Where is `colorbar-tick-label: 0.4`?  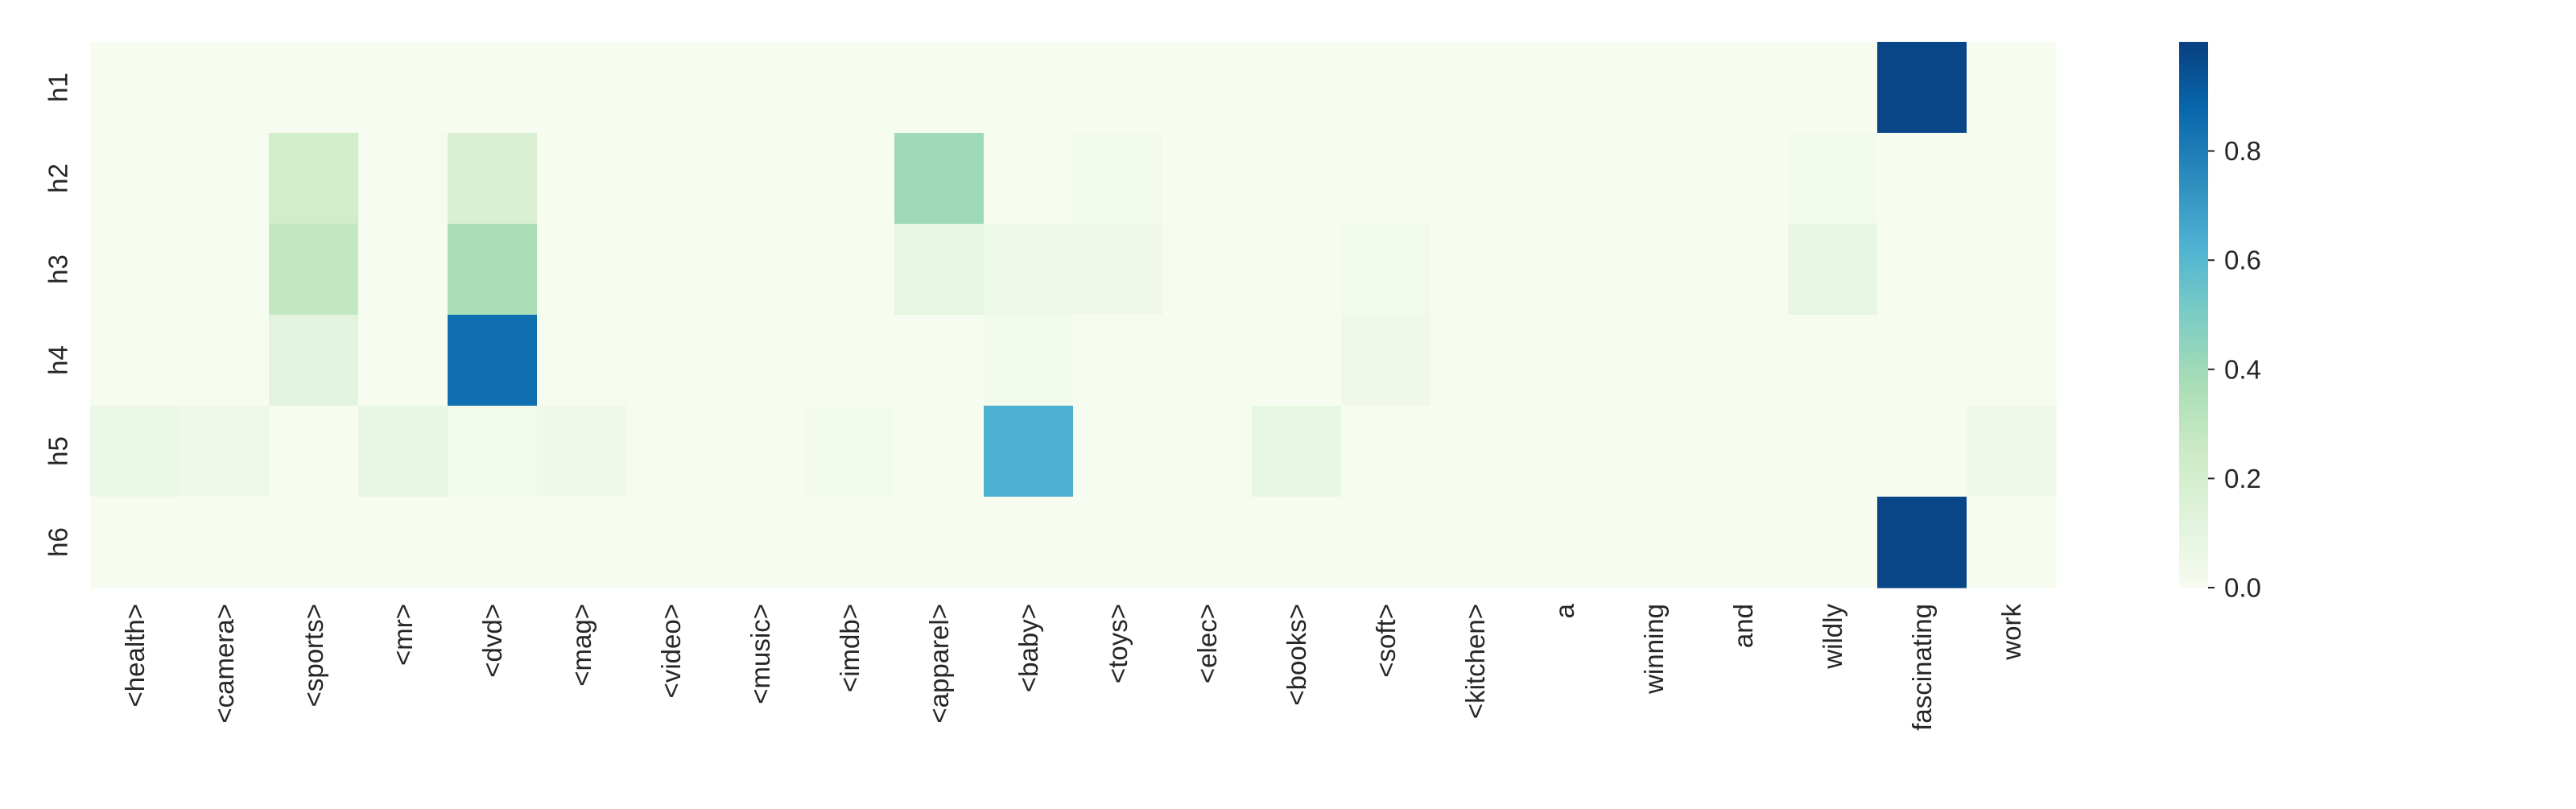 colorbar-tick-label: 0.4 is located at coordinates (2242, 369).